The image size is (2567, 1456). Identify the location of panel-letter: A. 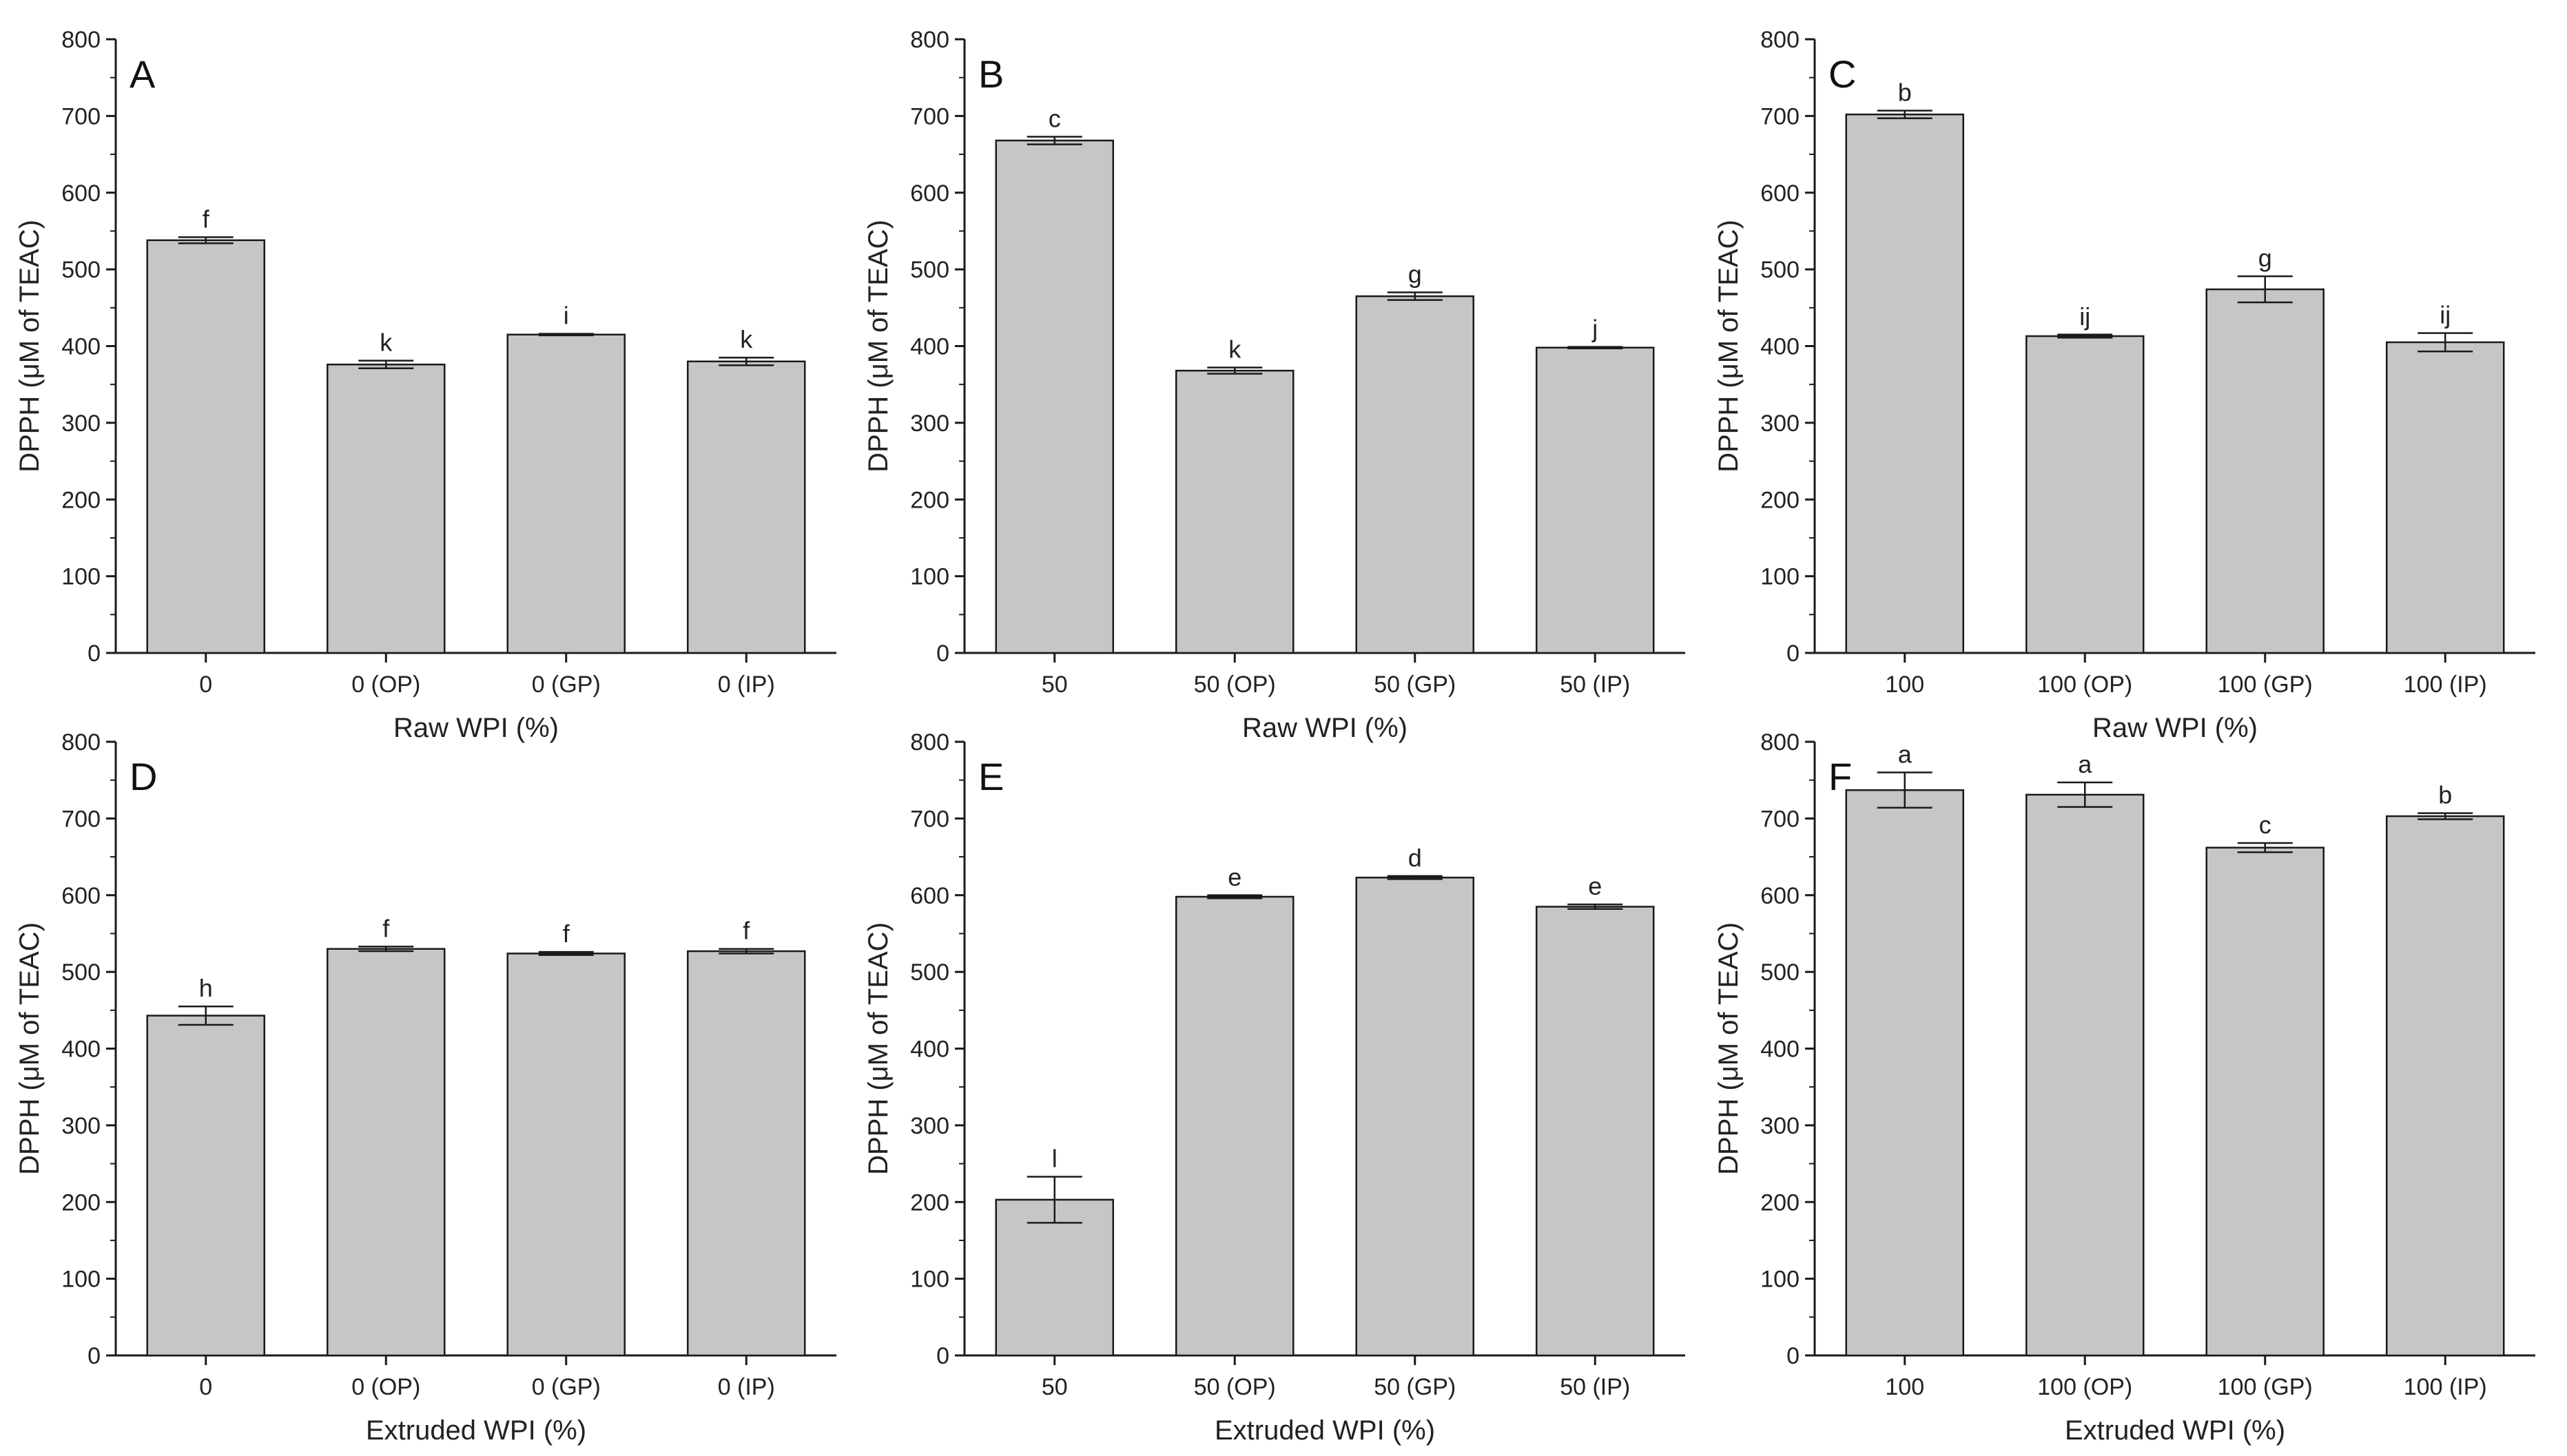
(143, 74).